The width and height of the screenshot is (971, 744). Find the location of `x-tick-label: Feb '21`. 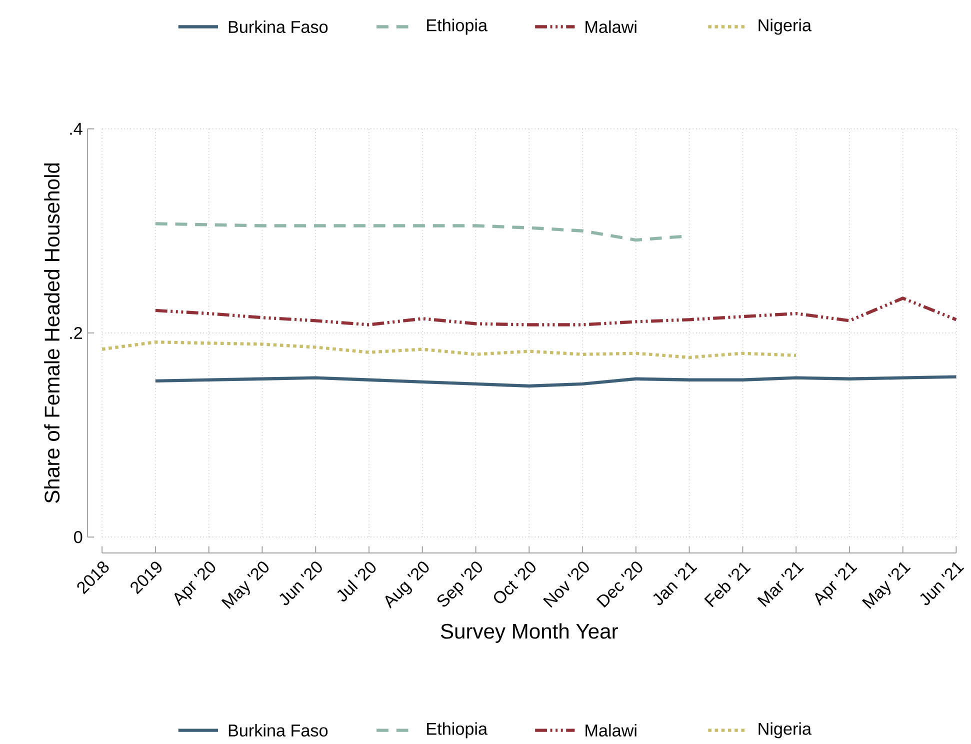

x-tick-label: Feb '21 is located at coordinates (727, 585).